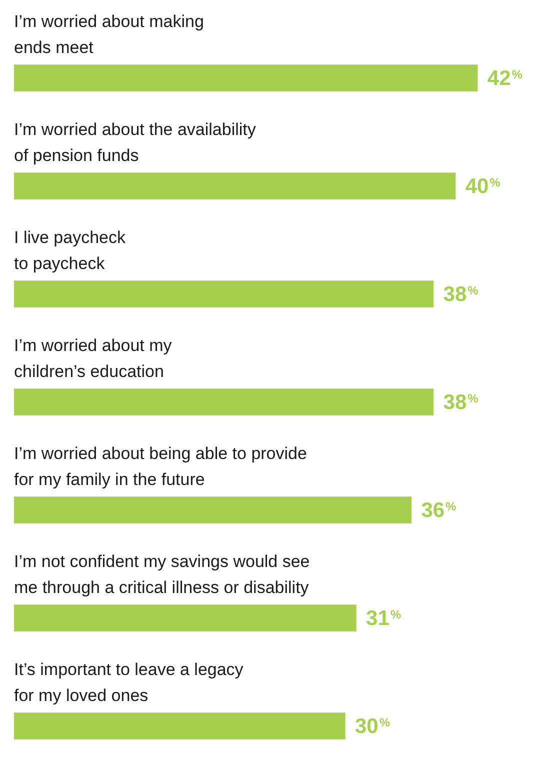 This screenshot has width=533, height=780. I want to click on y-tick-label: I’m not confident my savings would see me through a critical illness or disability, so click(162, 574).